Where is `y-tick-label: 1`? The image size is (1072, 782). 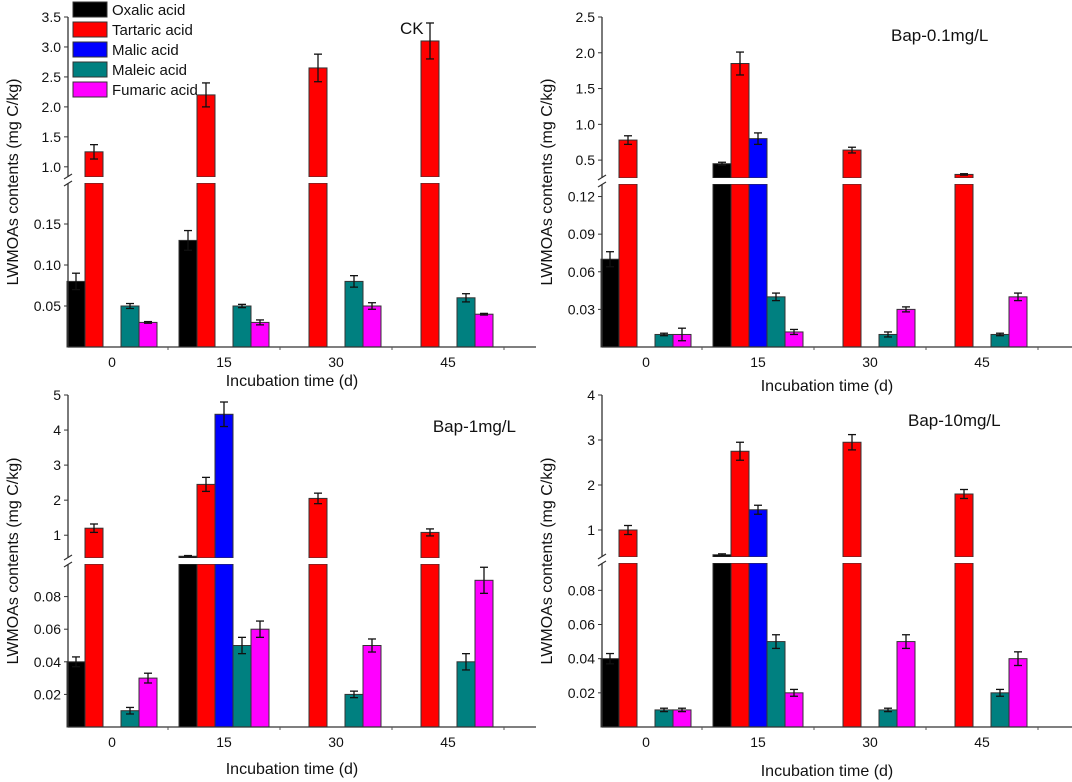
y-tick-label: 1 is located at coordinates (57, 535).